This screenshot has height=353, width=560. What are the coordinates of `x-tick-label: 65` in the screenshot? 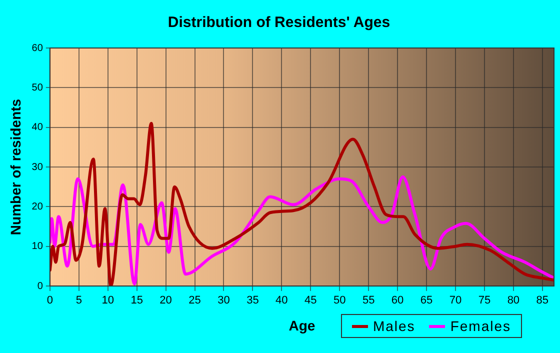 It's located at (426, 300).